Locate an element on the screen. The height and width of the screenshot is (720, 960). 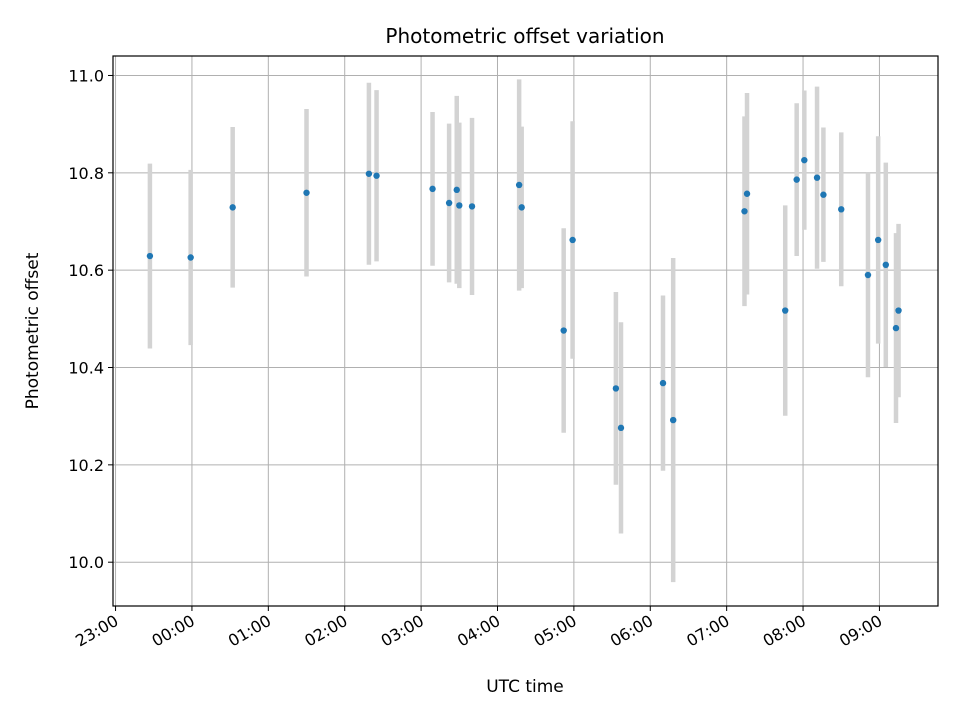
y-axis-title: Photometric offset is located at coordinates (33, 330).